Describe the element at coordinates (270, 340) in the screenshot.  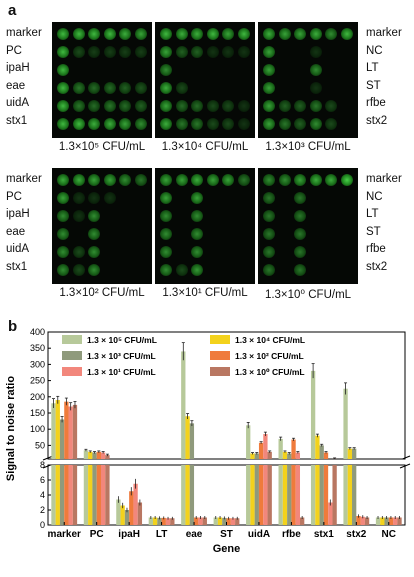
I see `legend-label: 1.3 × 10⁴ CFU/mL` at that location.